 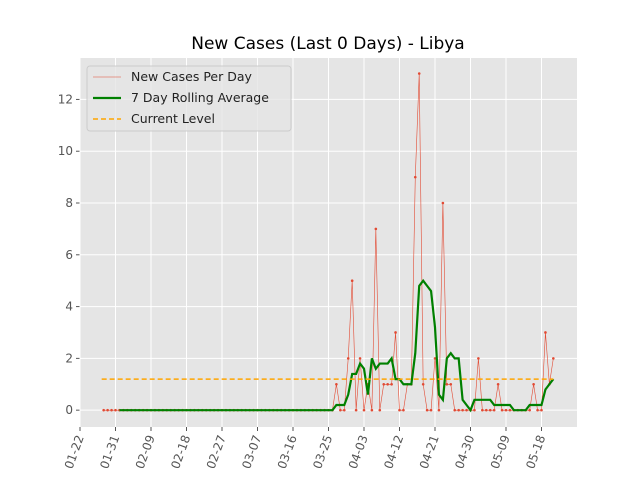 What do you see at coordinates (287, 452) in the screenshot?
I see `x-tick-label: 03-16` at bounding box center [287, 452].